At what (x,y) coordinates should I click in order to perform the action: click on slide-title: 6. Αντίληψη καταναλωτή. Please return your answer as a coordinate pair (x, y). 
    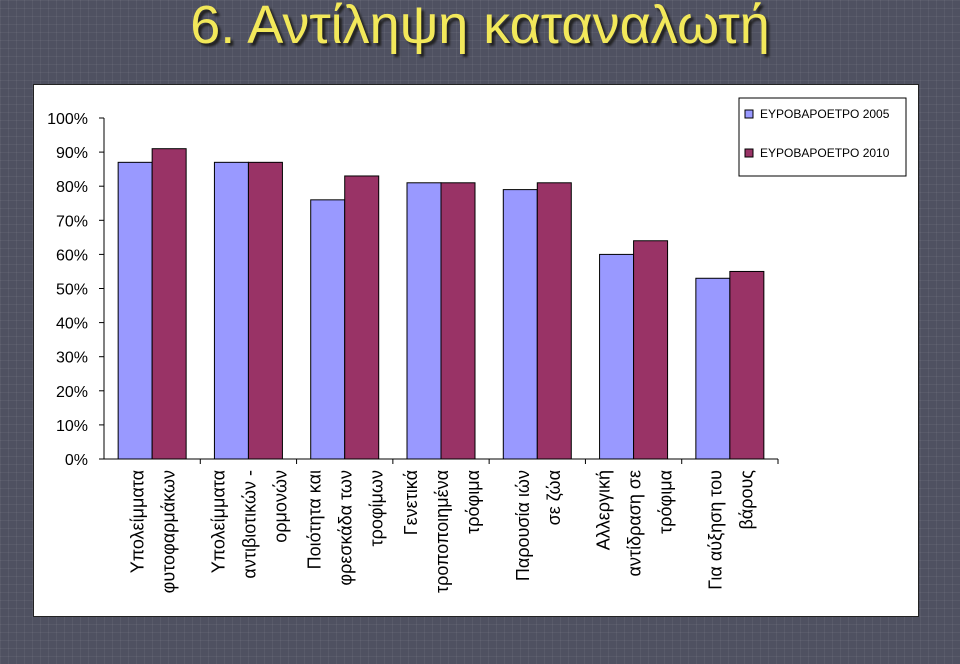
    Looking at the image, I should click on (480, 27).